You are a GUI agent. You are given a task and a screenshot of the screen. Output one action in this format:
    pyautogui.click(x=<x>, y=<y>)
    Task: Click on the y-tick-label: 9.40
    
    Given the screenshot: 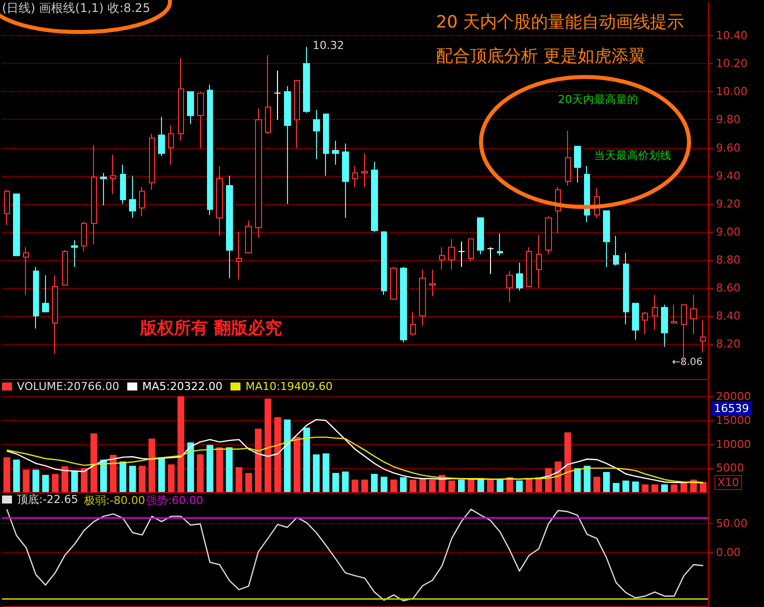 What is the action you would take?
    pyautogui.click(x=728, y=175)
    